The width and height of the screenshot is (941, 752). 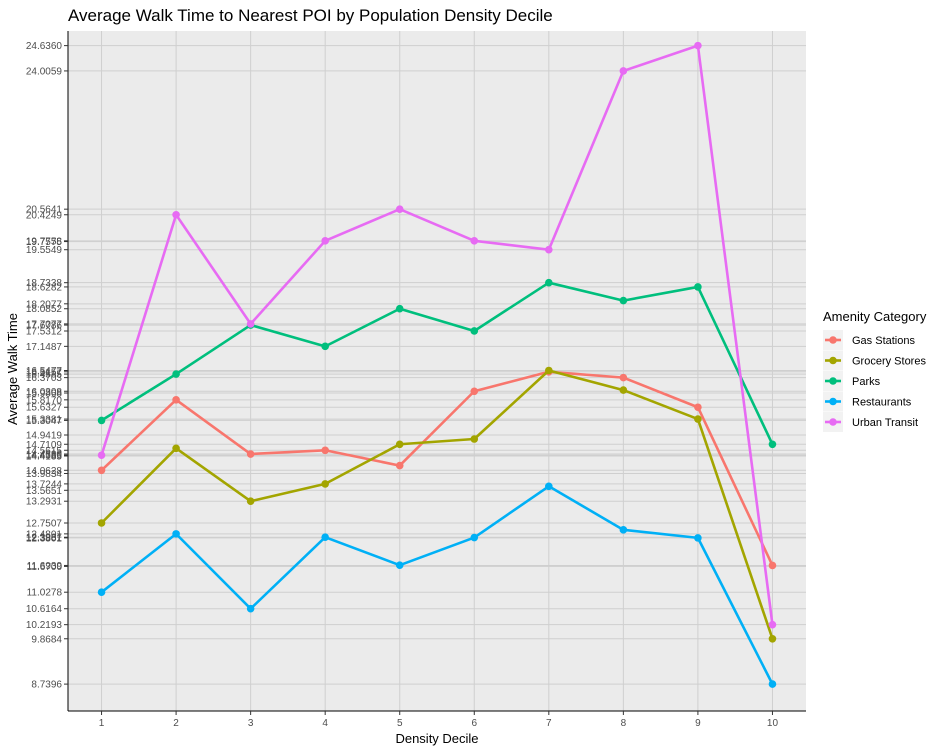 What do you see at coordinates (885, 423) in the screenshot?
I see `legend-label-urban-transit: Urban Transit` at bounding box center [885, 423].